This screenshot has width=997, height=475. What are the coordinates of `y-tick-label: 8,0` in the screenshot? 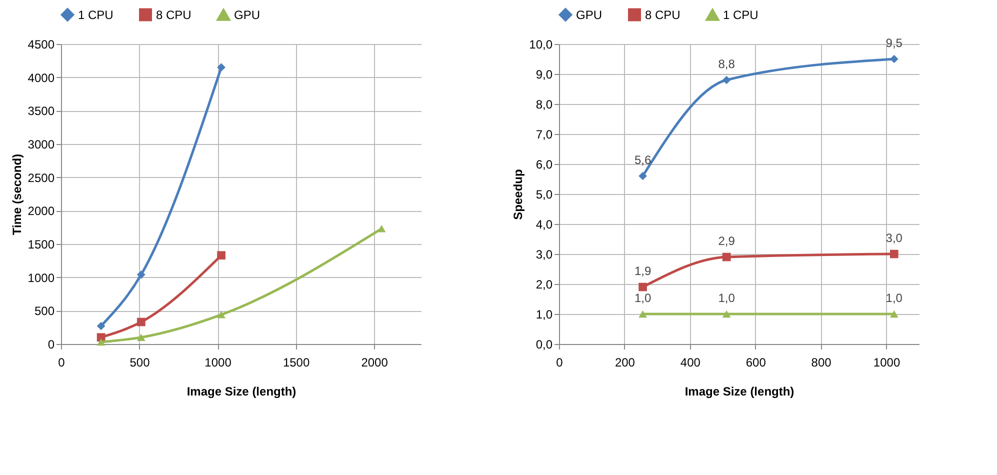 It's located at (544, 105).